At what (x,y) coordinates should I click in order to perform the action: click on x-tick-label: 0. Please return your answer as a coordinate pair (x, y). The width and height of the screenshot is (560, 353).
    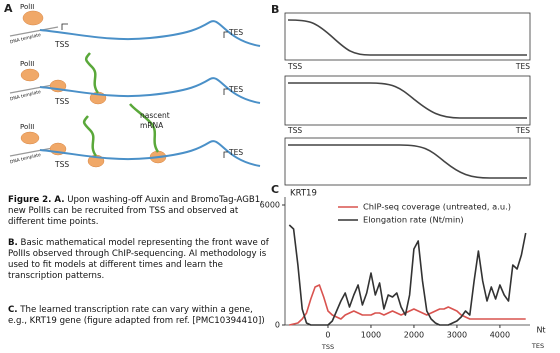
    Looking at the image, I should click on (327, 335).